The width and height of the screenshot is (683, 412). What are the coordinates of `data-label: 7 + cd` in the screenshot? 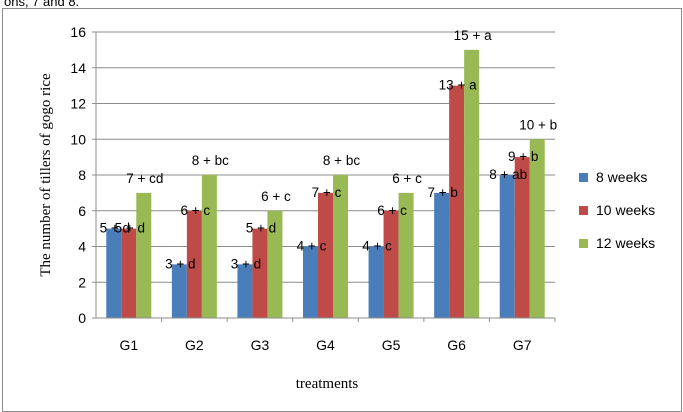 It's located at (144, 178).